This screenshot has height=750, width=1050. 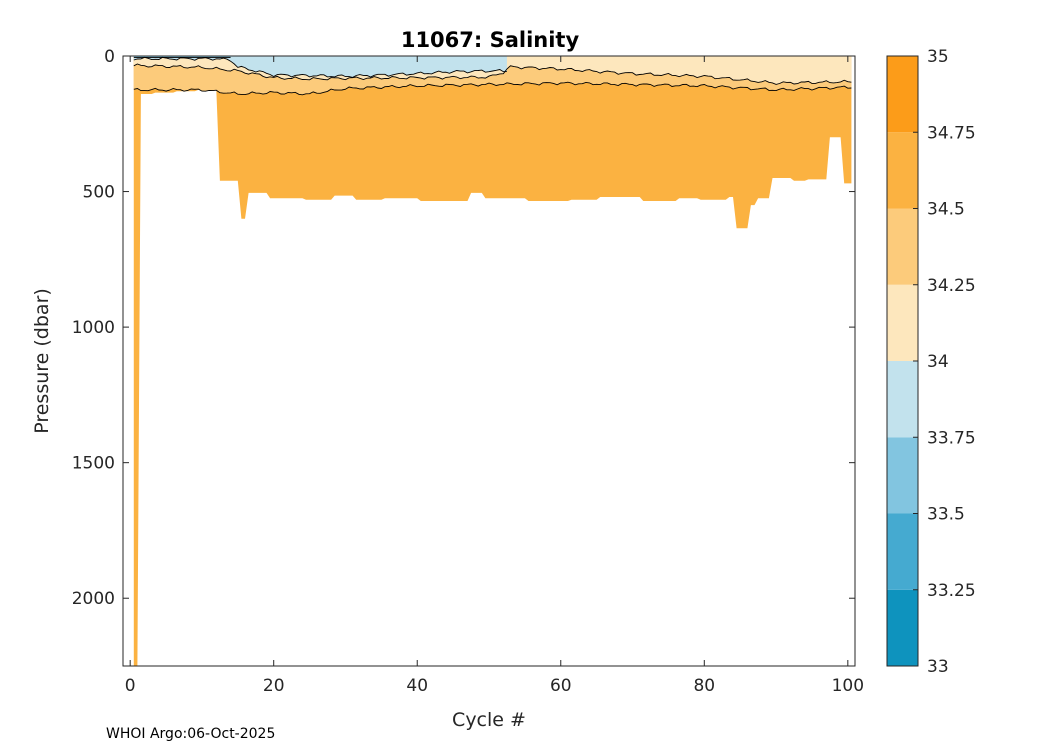 What do you see at coordinates (938, 362) in the screenshot?
I see `colorbar-tick-label: 34` at bounding box center [938, 362].